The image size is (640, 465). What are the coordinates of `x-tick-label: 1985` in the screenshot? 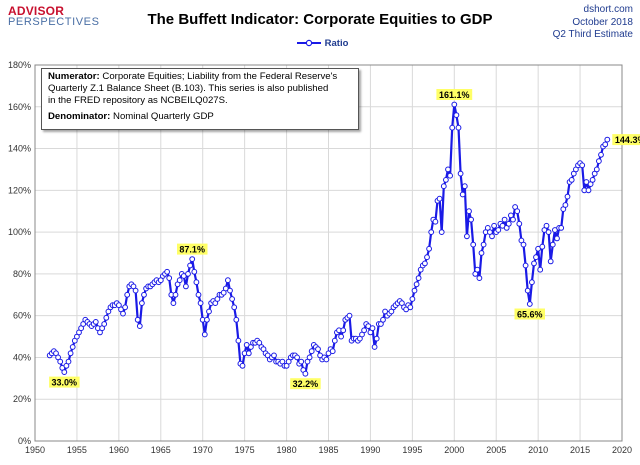 It's located at (328, 450).